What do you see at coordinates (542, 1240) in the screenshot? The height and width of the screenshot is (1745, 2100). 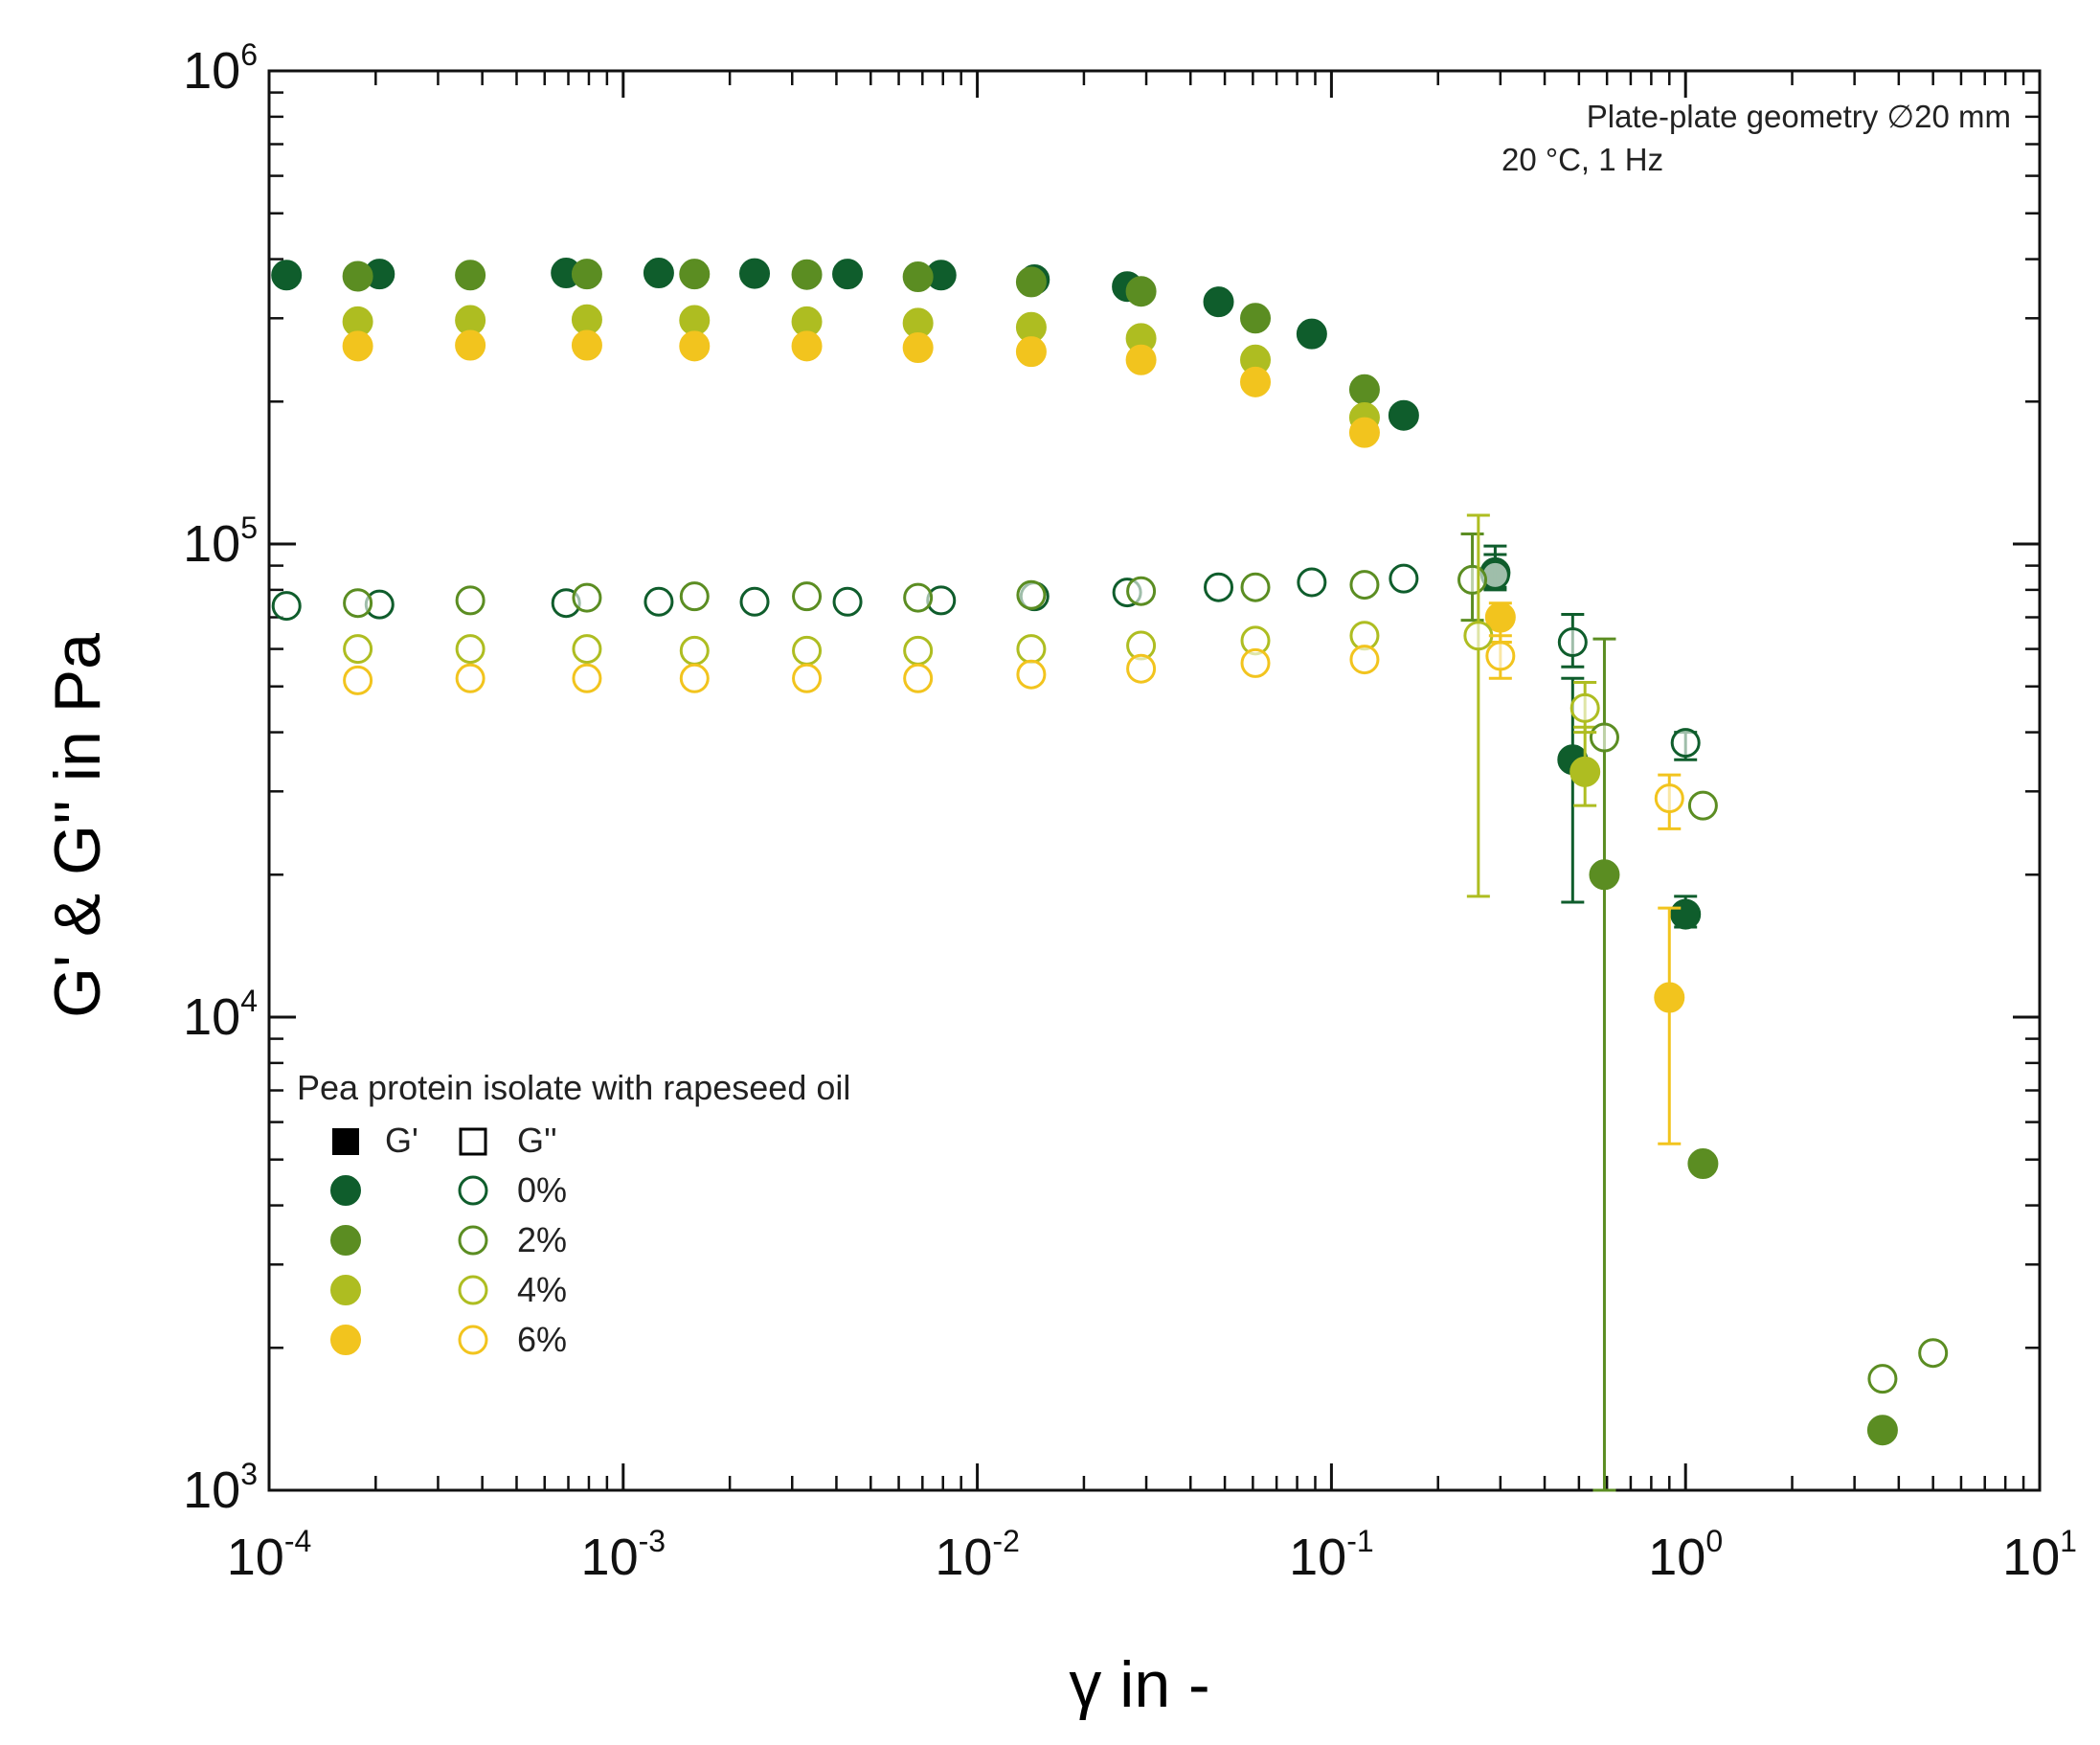 I see `legend-entry-label: 2%` at bounding box center [542, 1240].